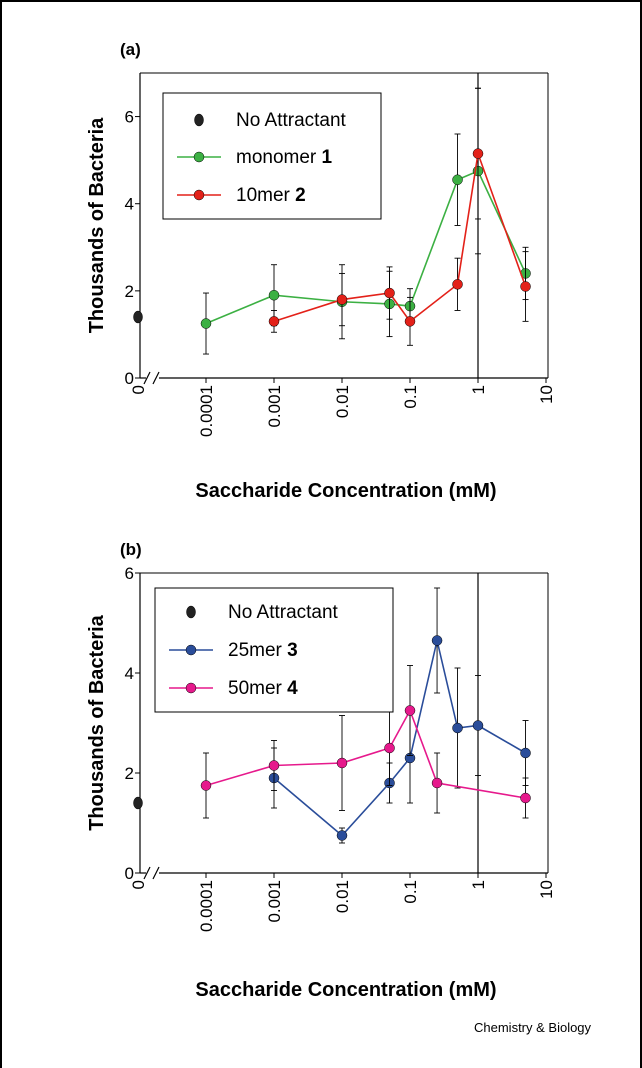 The height and width of the screenshot is (1068, 642). I want to click on panel-label: (a), so click(130, 49).